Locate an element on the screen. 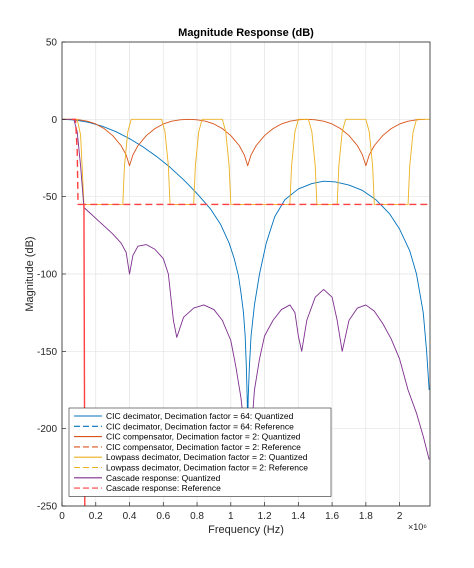 The width and height of the screenshot is (474, 568). y-tick-label: -150 is located at coordinates (47, 352).